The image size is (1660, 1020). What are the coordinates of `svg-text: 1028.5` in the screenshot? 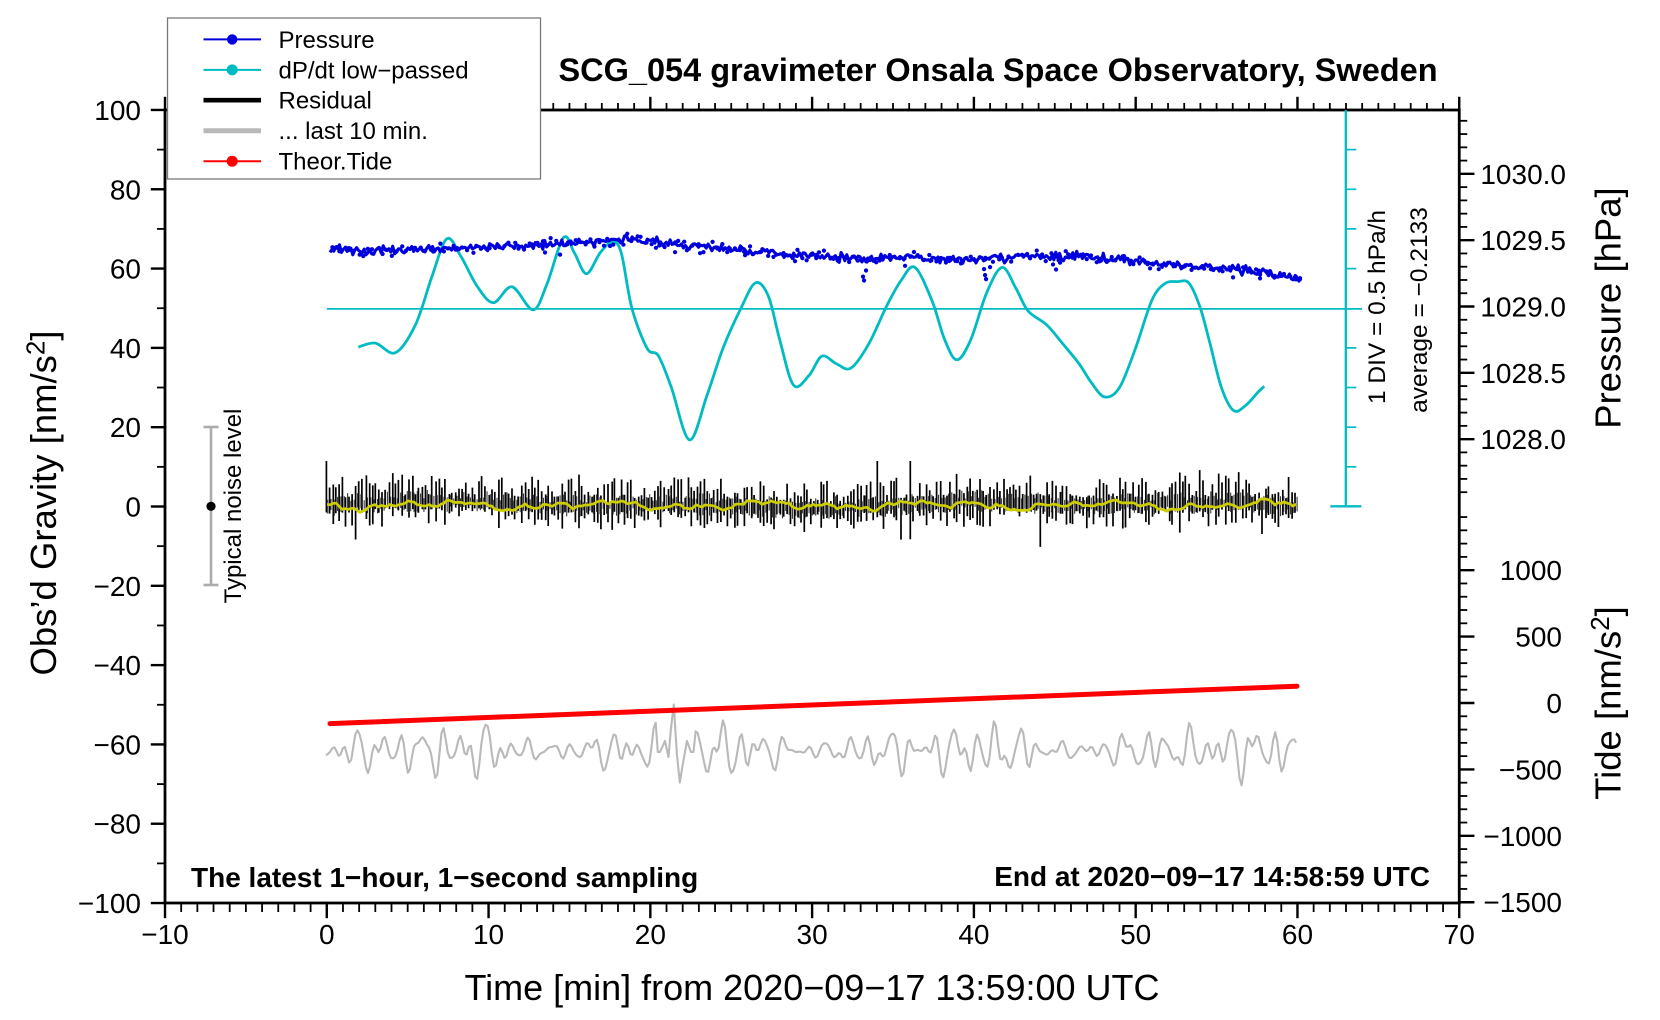 It's located at (1523, 373).